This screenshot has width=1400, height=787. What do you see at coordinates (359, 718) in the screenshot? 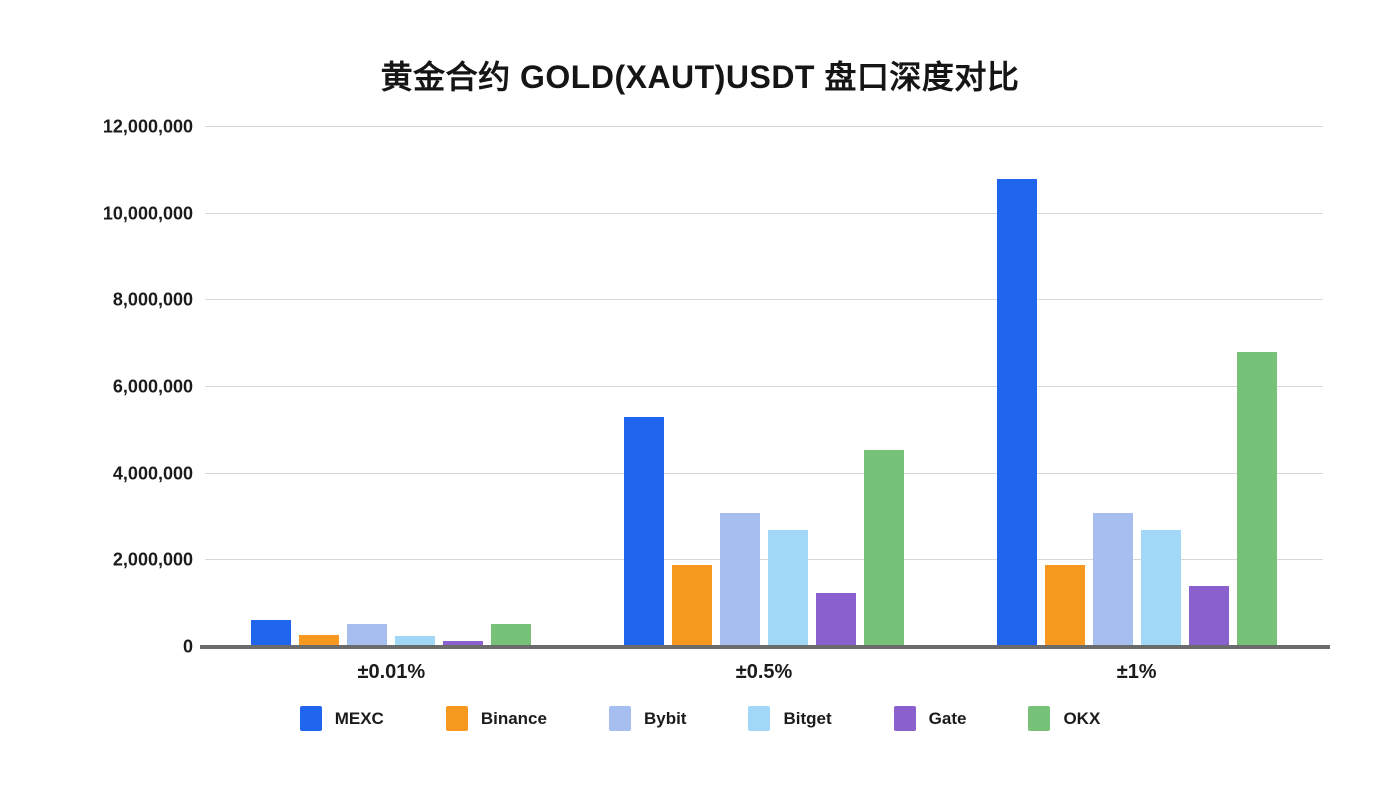
I see `legend-label-mexc: MEXC` at bounding box center [359, 718].